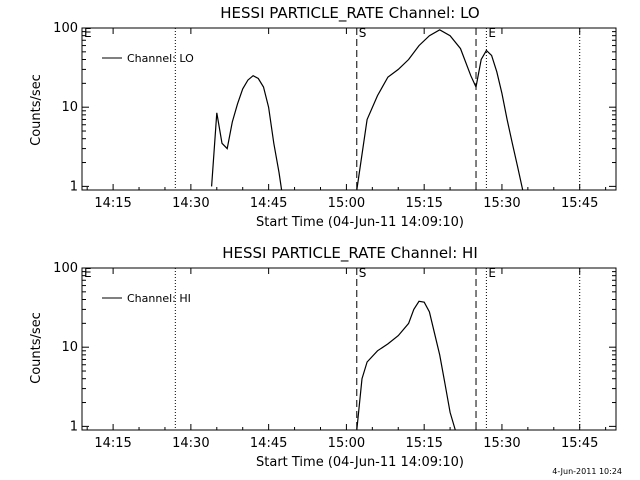 This screenshot has width=640, height=480. I want to click on legend-label: Channel: LO, so click(160, 58).